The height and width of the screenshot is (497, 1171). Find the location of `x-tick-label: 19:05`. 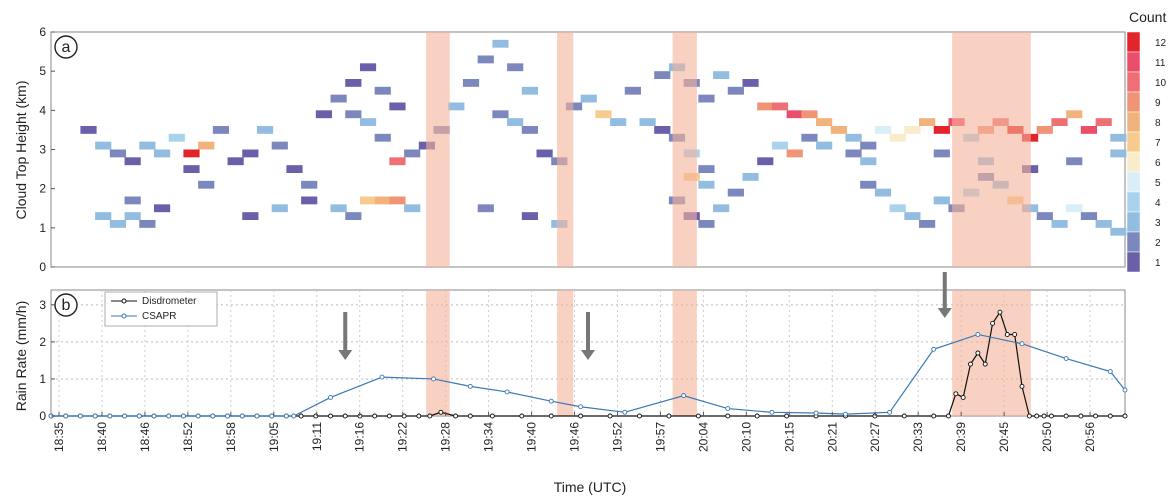

x-tick-label: 19:05 is located at coordinates (274, 437).